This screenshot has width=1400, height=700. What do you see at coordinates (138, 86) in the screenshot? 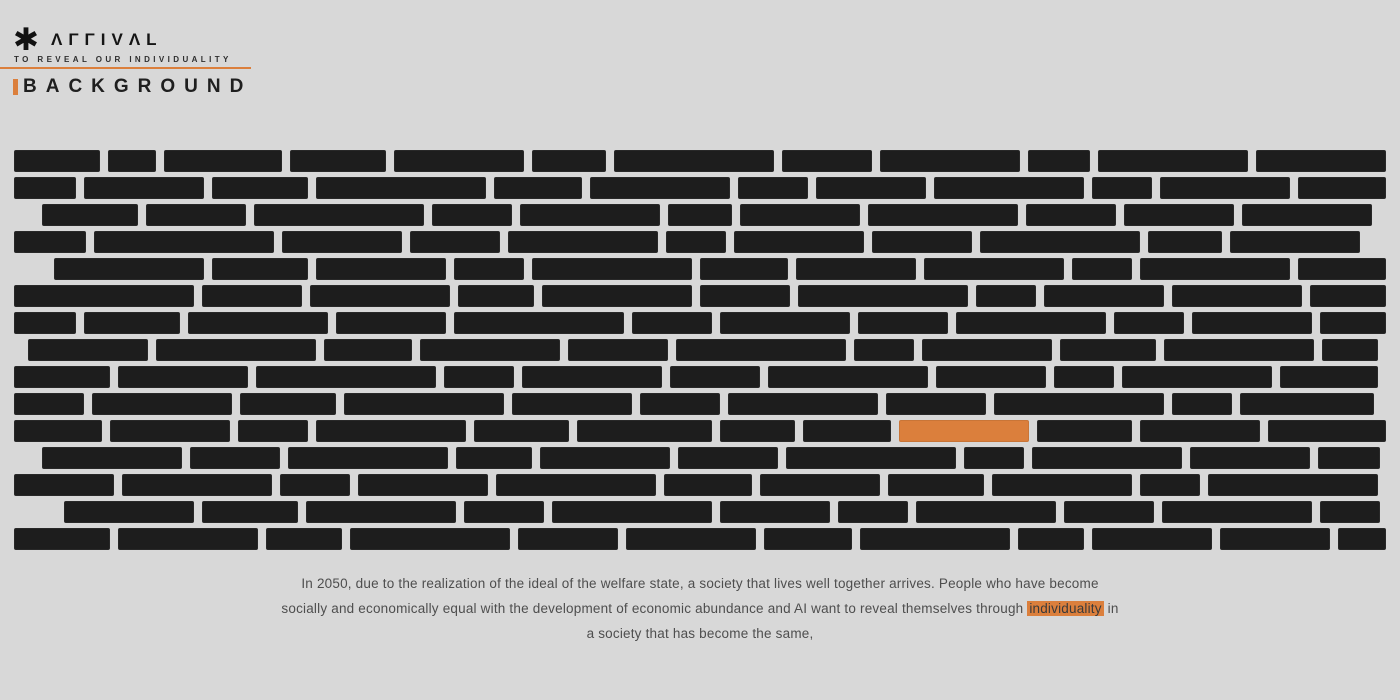
I see `page-title: BACKGROUND` at bounding box center [138, 86].